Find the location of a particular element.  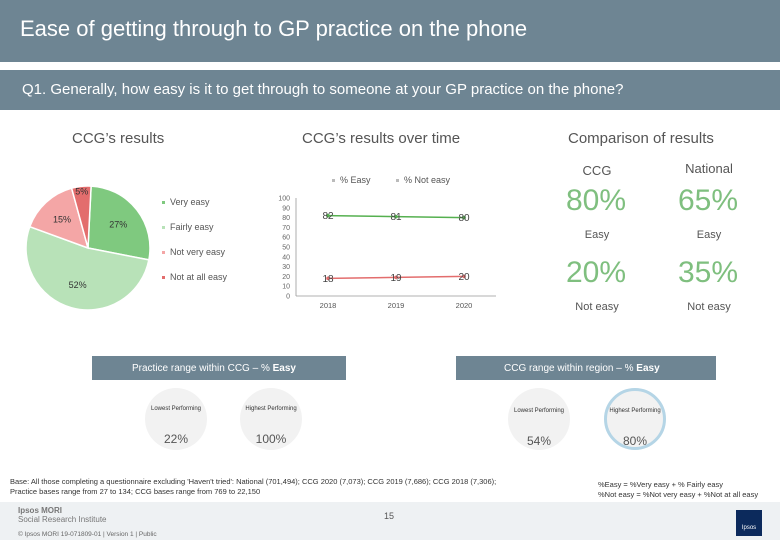

pie-chart: 27% 52% 15% 5% is located at coordinates (88, 248).